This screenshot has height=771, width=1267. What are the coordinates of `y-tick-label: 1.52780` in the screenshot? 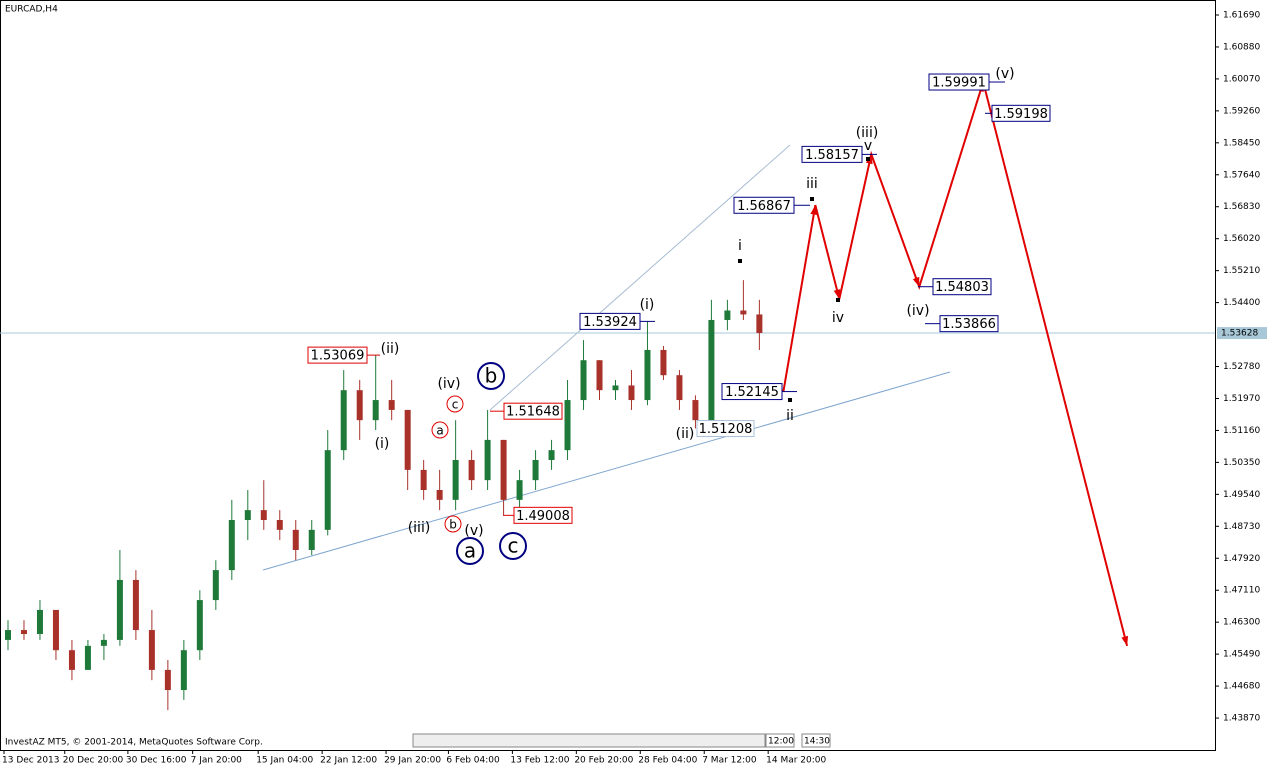 It's located at (1241, 367).